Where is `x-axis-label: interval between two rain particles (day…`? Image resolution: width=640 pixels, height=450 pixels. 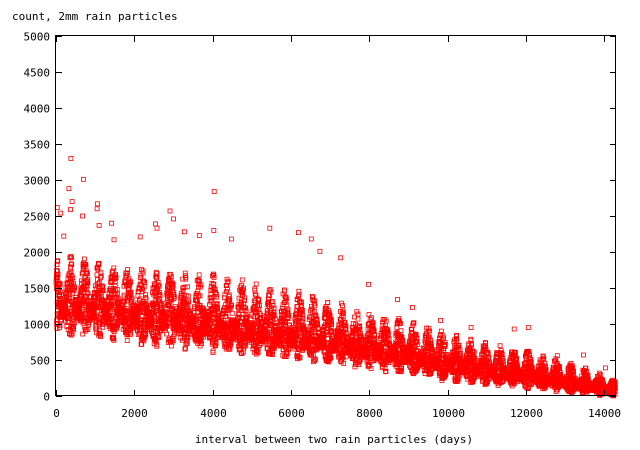
x-axis-label: interval between two rain particles (day… is located at coordinates (334, 439).